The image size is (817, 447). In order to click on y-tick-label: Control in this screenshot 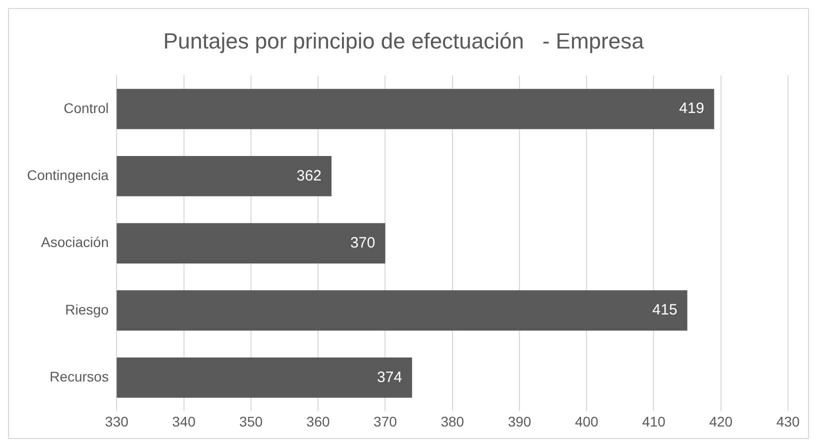, I will do `click(86, 108)`.